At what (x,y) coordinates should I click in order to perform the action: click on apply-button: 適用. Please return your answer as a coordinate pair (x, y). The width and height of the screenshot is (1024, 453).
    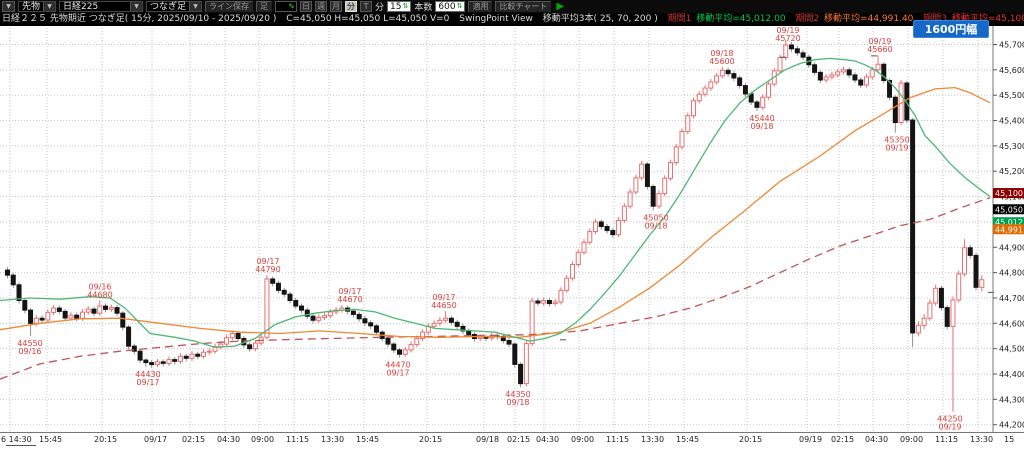
    Looking at the image, I should click on (480, 6).